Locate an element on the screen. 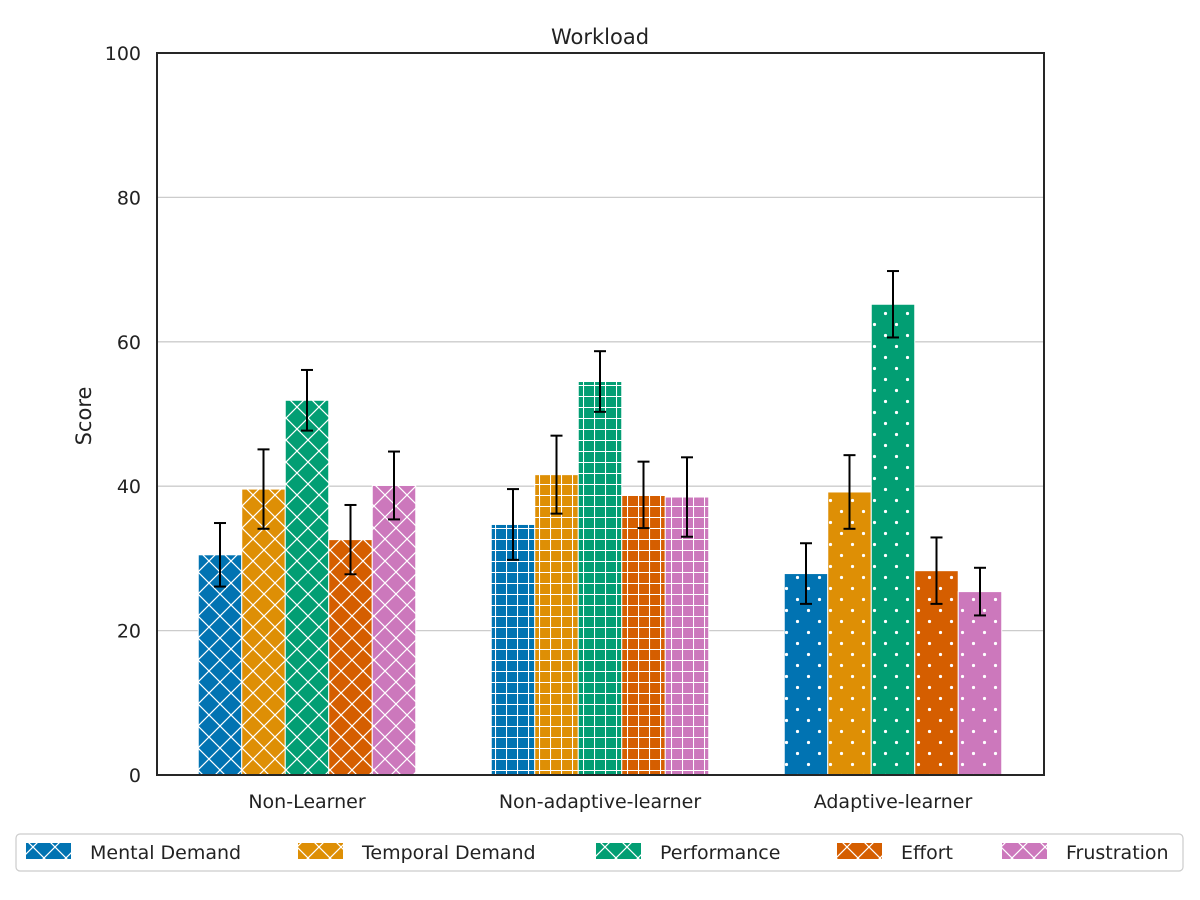  y-tick-label: 40 is located at coordinates (129, 487).